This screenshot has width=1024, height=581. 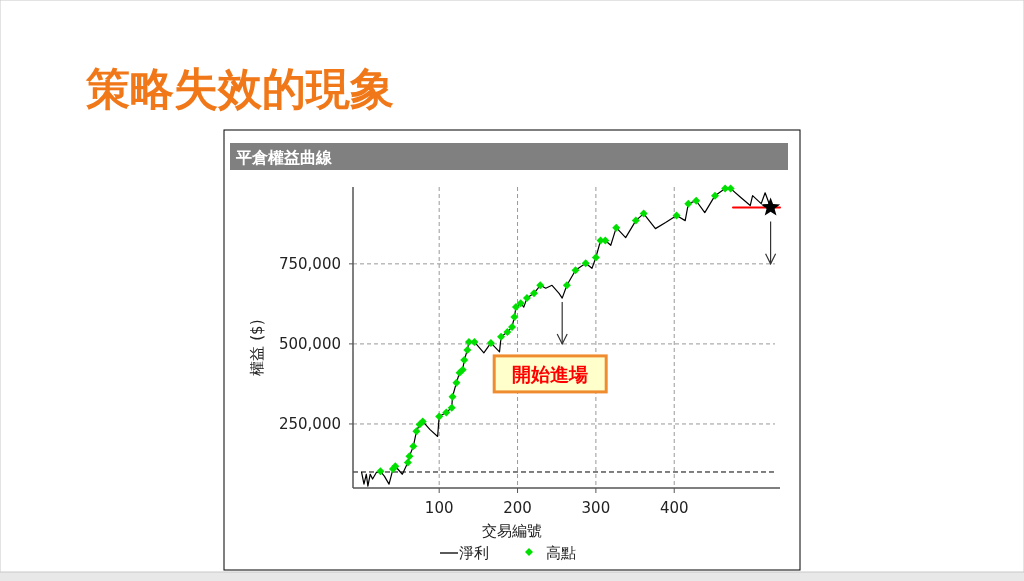 I want to click on y-axis-title: 權益 ($), so click(x=257, y=347).